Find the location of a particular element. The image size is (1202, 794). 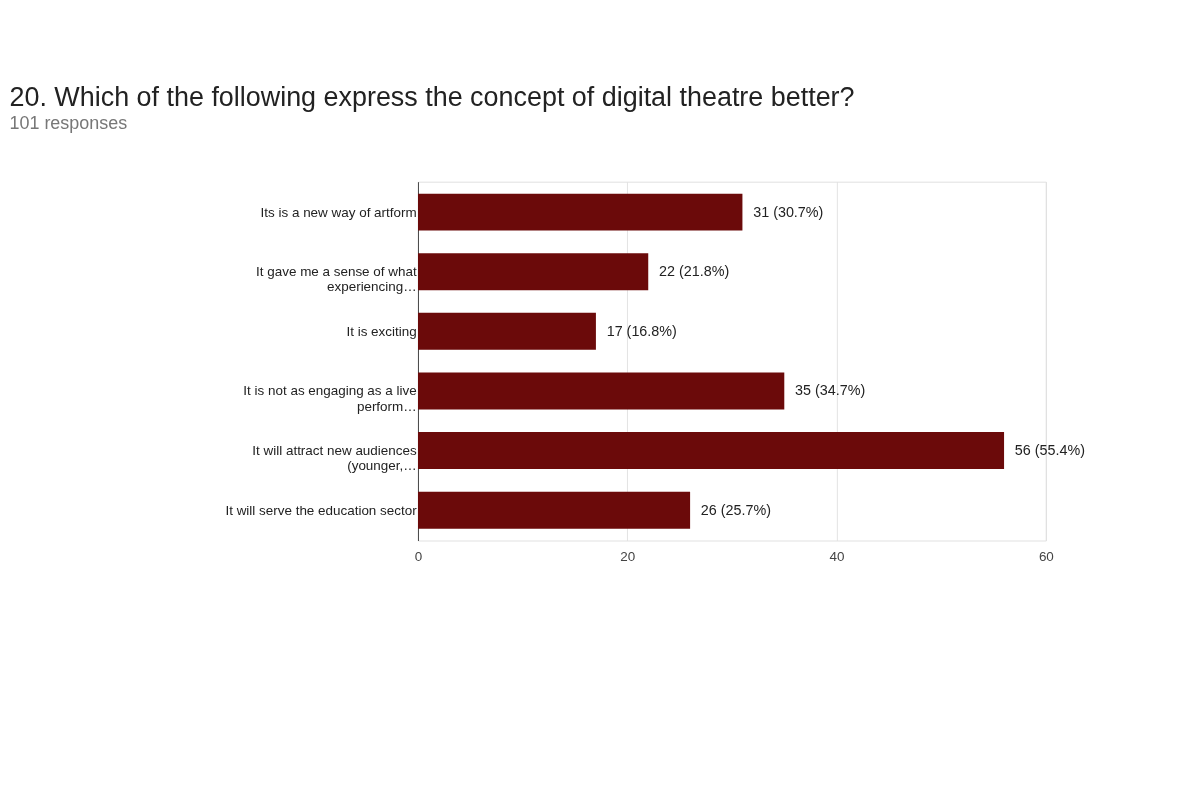

data-label: 56 (55.4%) is located at coordinates (1049, 450).